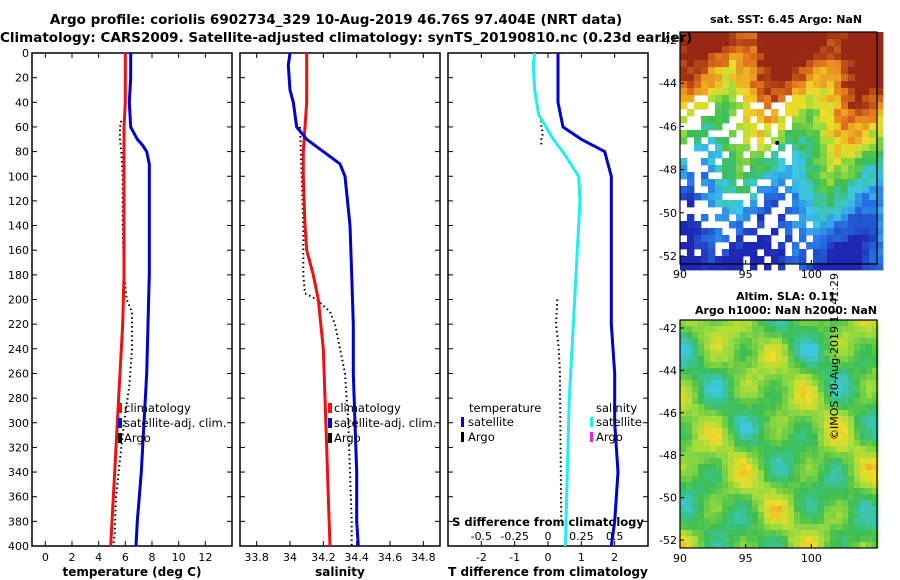  What do you see at coordinates (323, 557) in the screenshot?
I see `x-tick-label: 34.2` at bounding box center [323, 557].